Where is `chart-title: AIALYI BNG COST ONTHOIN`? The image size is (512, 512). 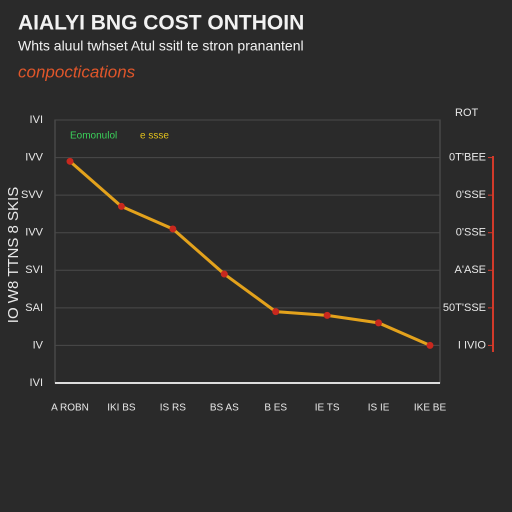 chart-title: AIALYI BNG COST ONTHOIN is located at coordinates (161, 23).